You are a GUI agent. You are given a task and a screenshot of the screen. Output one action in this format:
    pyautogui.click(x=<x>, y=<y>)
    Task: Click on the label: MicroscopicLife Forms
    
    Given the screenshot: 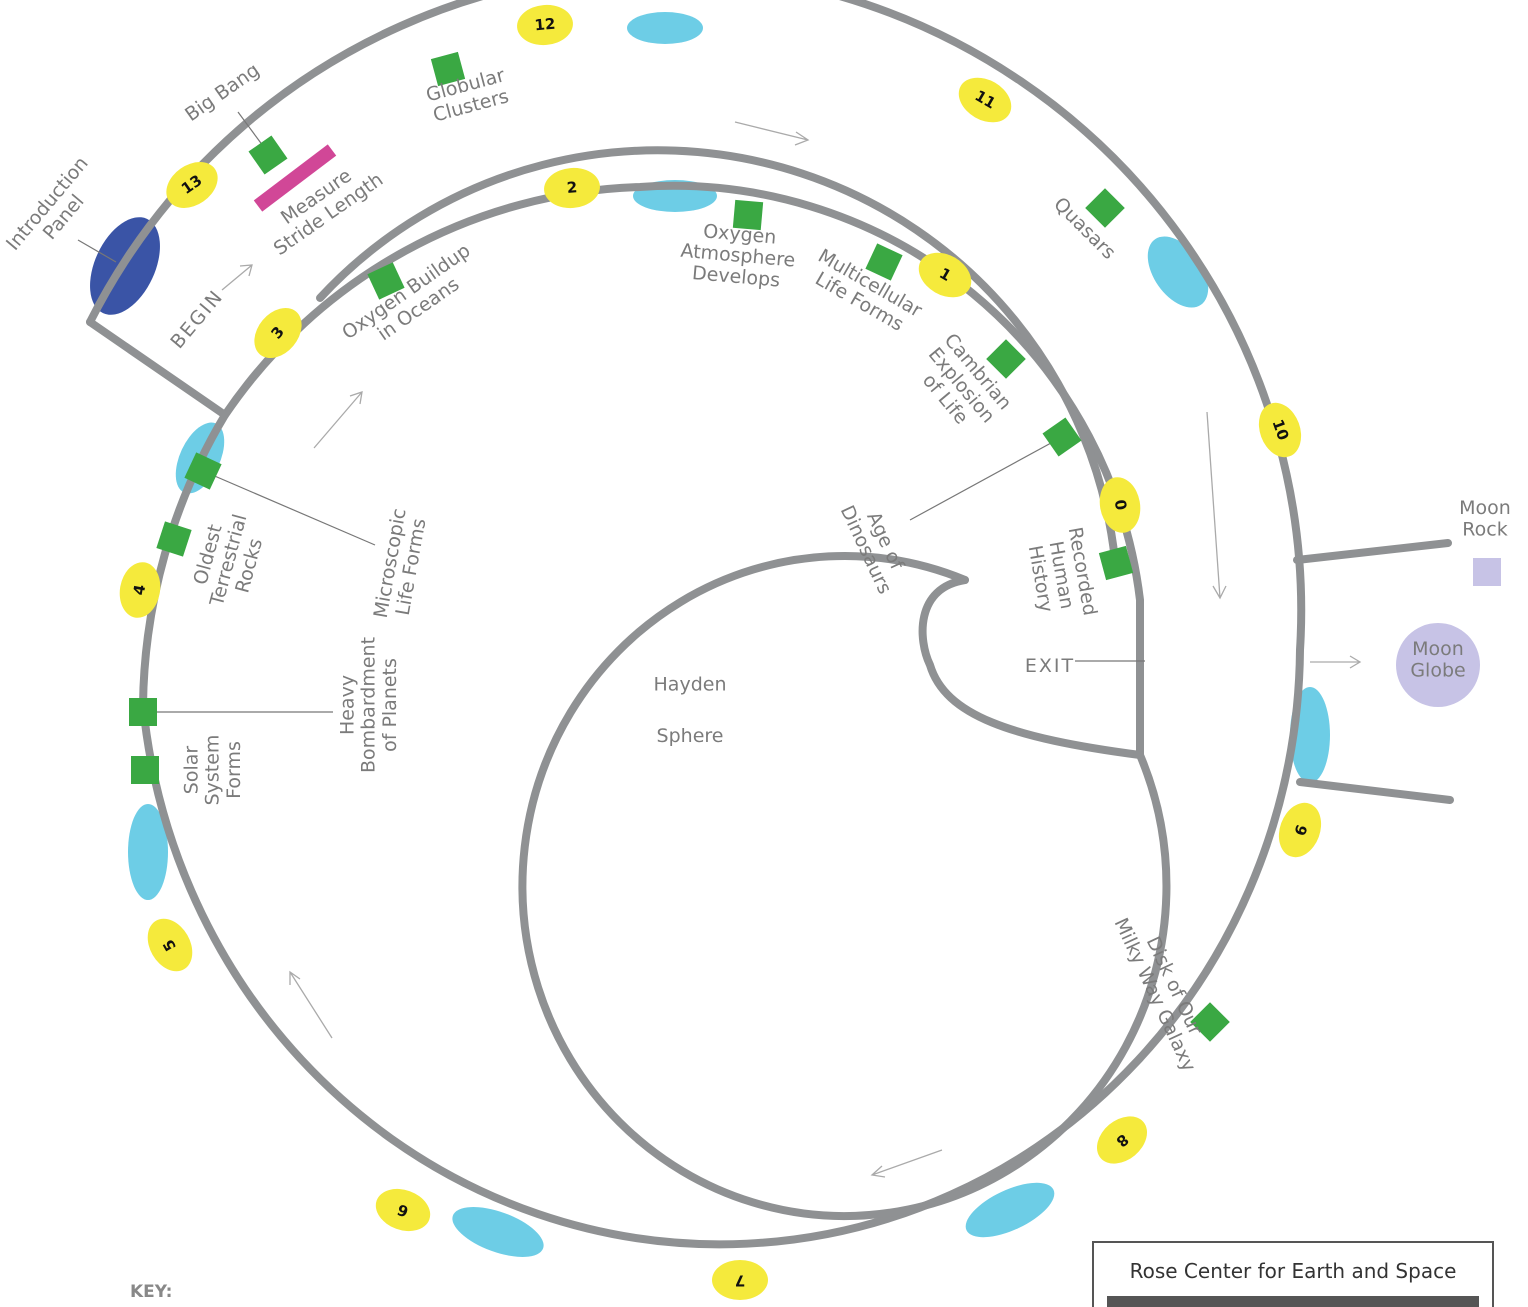 What is the action you would take?
    pyautogui.click(x=401, y=565)
    